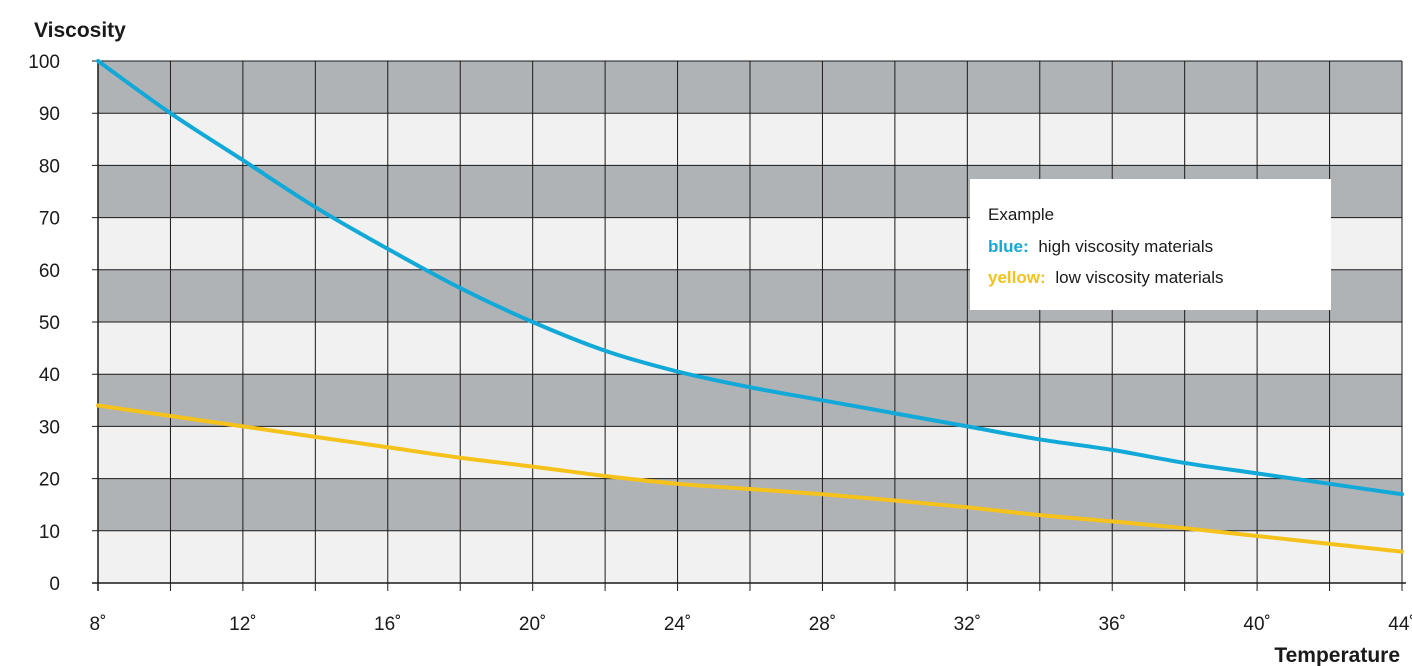 Image resolution: width=1412 pixels, height=666 pixels. What do you see at coordinates (1111, 624) in the screenshot?
I see `x-tick-label-36: 36˚` at bounding box center [1111, 624].